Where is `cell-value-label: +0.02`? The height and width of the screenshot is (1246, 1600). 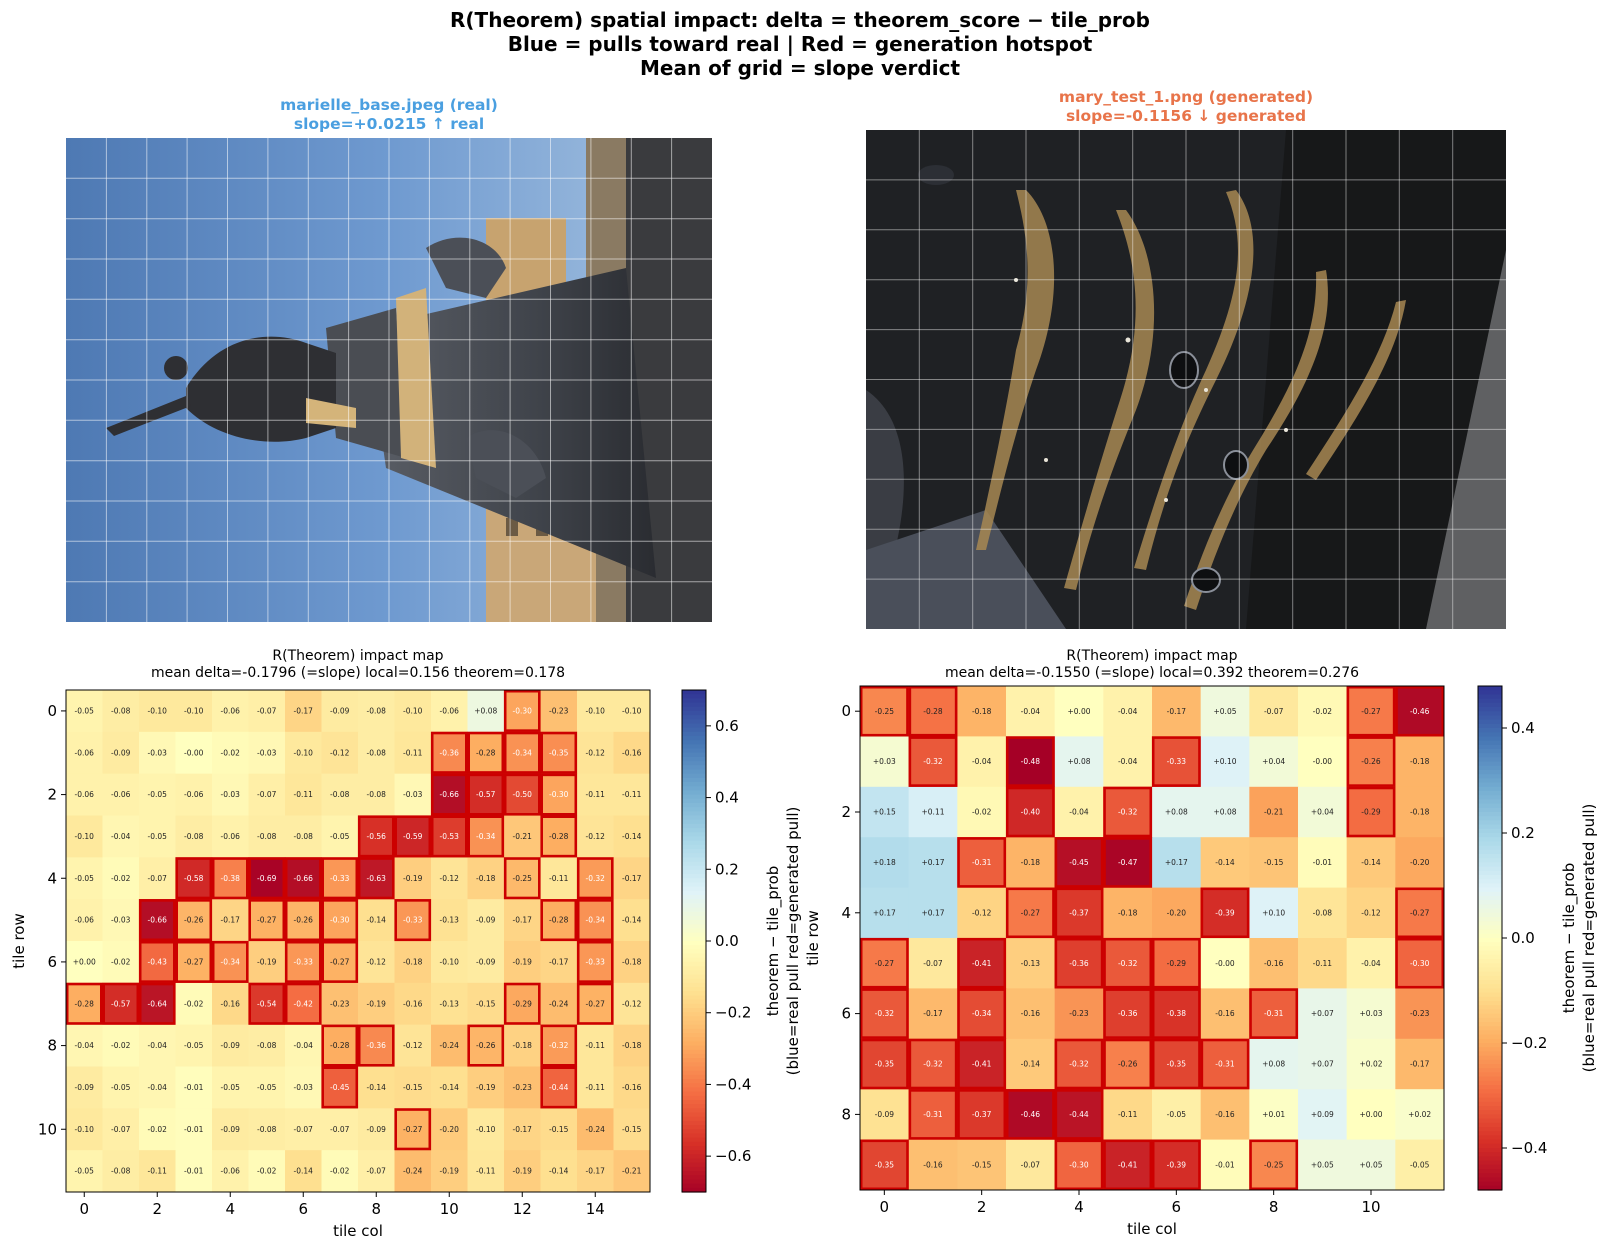 cell-value-label: +0.02 is located at coordinates (1371, 1064).